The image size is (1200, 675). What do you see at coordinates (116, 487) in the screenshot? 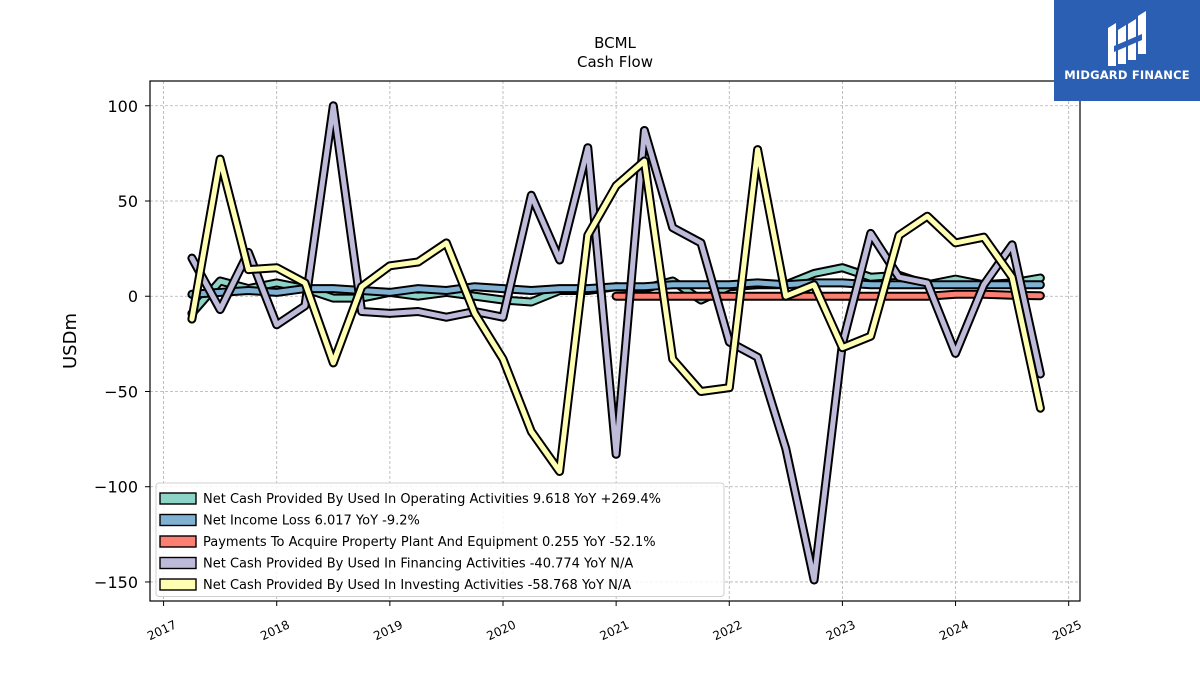
I see `y-tick-label: −100` at bounding box center [116, 487].